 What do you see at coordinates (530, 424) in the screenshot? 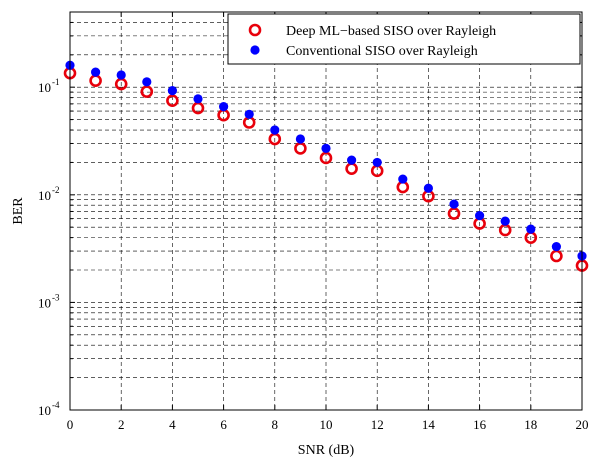
I see `x-tick-label: 18` at bounding box center [530, 424].